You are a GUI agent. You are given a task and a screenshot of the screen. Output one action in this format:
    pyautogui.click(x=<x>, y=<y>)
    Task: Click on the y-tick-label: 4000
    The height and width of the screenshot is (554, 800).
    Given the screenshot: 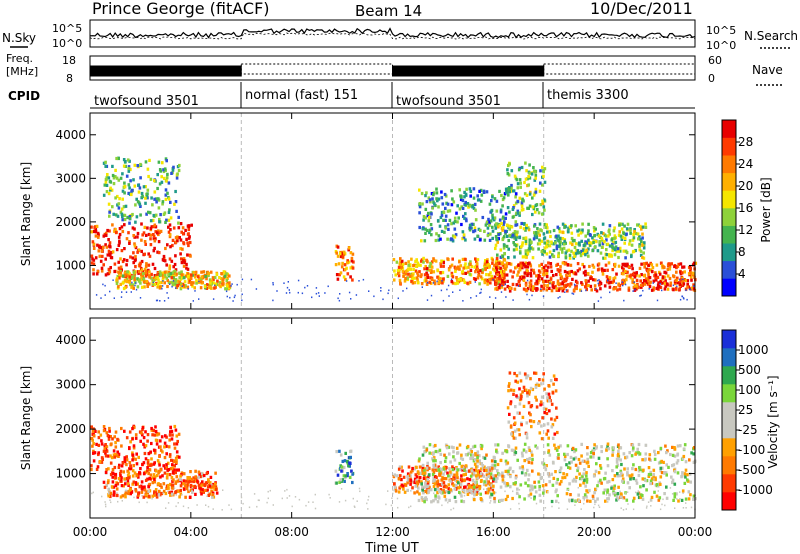 What is the action you would take?
    pyautogui.click(x=70, y=135)
    